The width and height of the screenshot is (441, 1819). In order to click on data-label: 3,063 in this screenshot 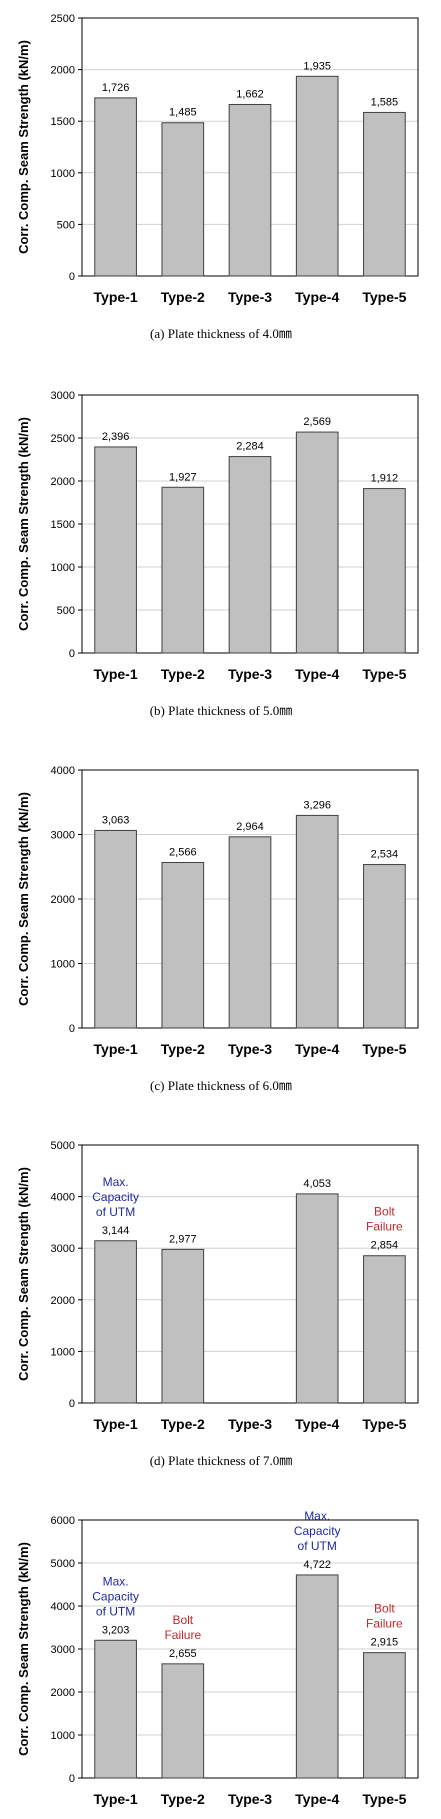, I will do `click(116, 820)`.